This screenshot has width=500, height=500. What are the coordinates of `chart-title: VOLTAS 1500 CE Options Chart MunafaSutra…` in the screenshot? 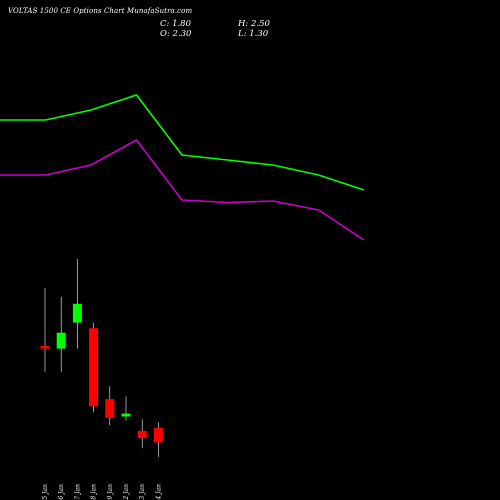 It's located at (100, 11).